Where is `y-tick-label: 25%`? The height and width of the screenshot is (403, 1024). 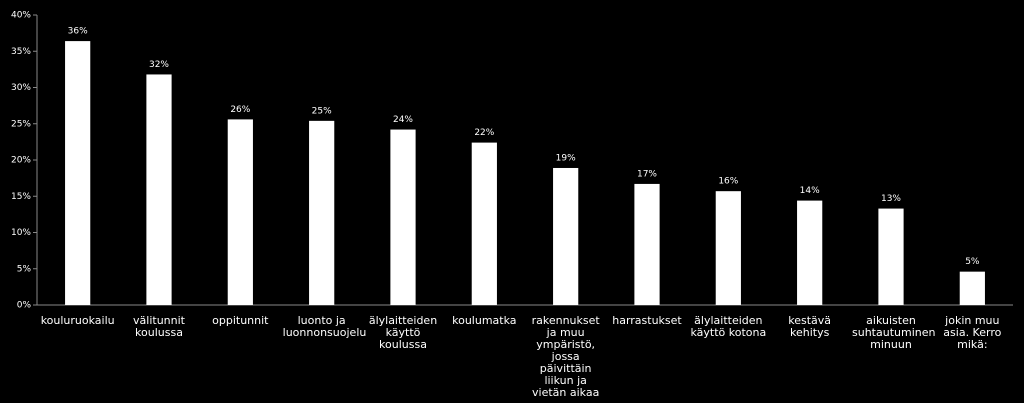 y-tick-label: 25% is located at coordinates (21, 124).